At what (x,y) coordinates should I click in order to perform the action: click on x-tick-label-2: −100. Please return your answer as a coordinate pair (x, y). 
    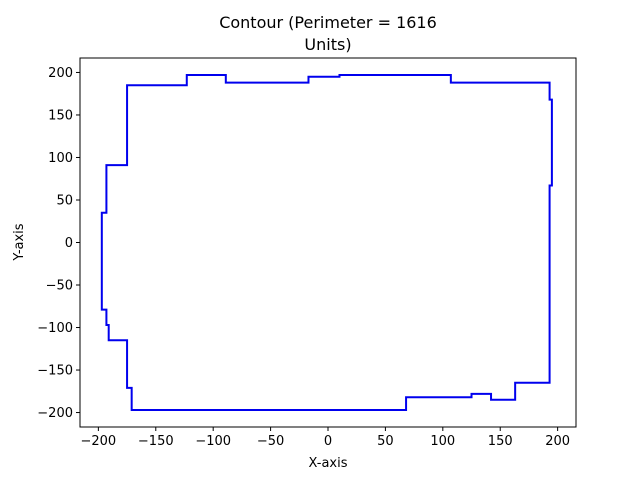
    Looking at the image, I should click on (213, 441).